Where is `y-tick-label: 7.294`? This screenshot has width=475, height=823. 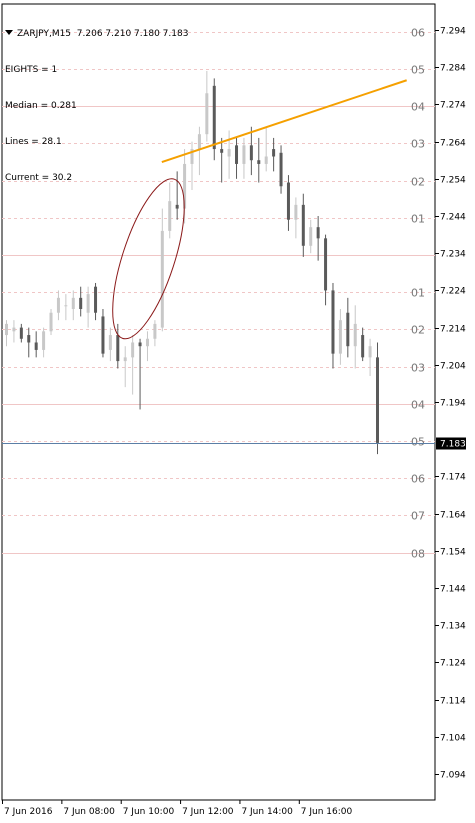
y-tick-label: 7.294 is located at coordinates (453, 32).